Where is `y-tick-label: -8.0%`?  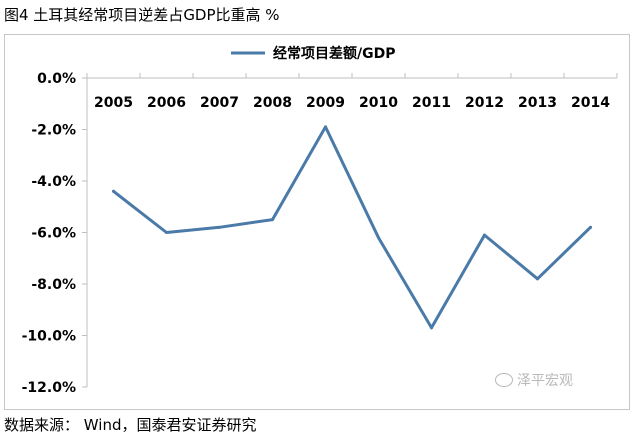
y-tick-label: -8.0% is located at coordinates (53, 285).